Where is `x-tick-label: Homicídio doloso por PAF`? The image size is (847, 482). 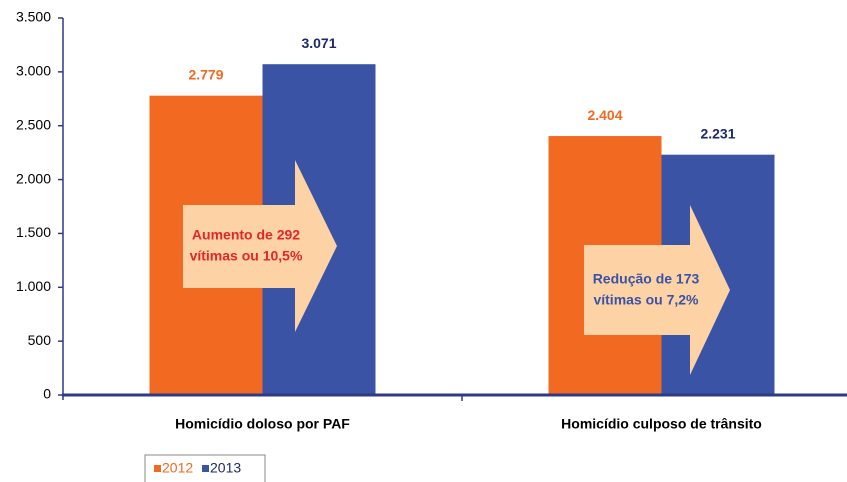 x-tick-label: Homicídio doloso por PAF is located at coordinates (262, 424).